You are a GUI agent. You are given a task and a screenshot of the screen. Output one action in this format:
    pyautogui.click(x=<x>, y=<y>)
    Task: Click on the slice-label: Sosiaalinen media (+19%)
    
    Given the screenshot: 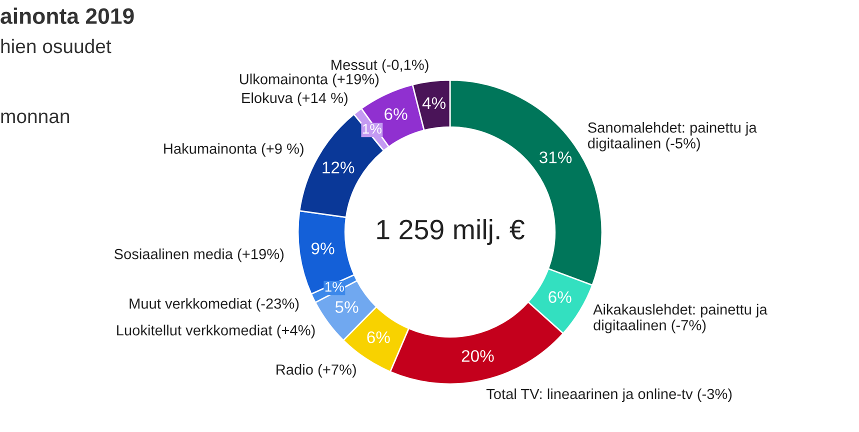 What is the action you would take?
    pyautogui.click(x=199, y=255)
    